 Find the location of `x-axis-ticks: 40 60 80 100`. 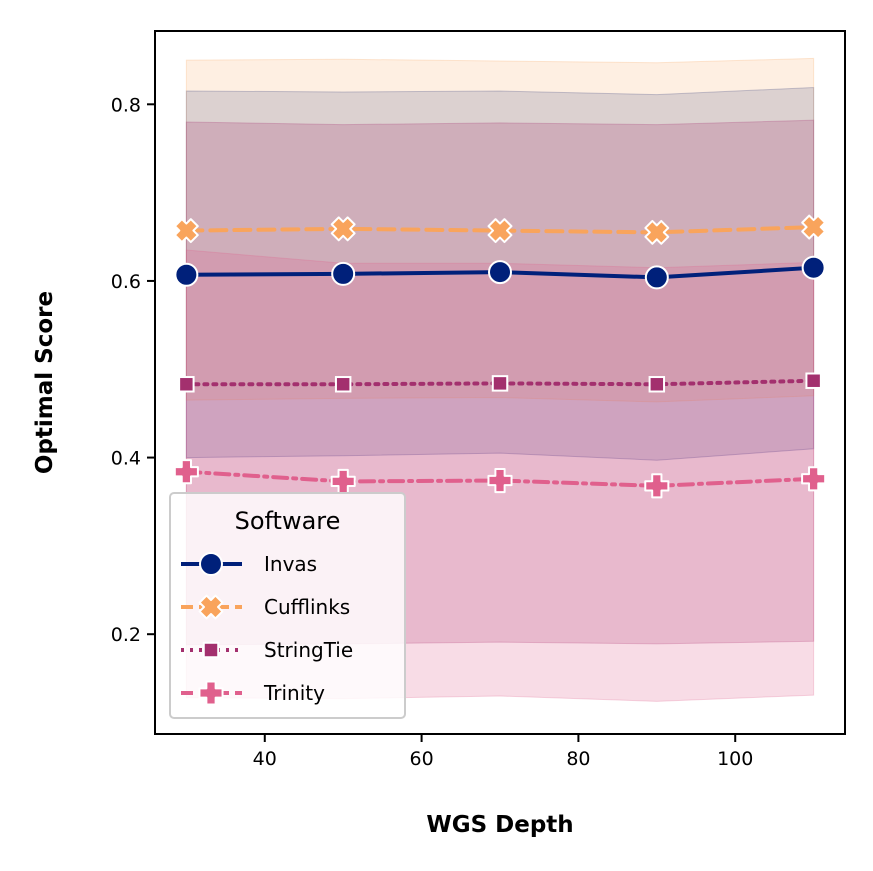

x-axis-ticks: 40 60 80 100 is located at coordinates (503, 752).